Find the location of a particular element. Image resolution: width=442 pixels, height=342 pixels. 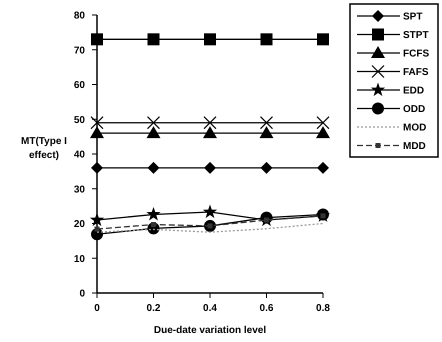

legend-label: EDD is located at coordinates (413, 91).